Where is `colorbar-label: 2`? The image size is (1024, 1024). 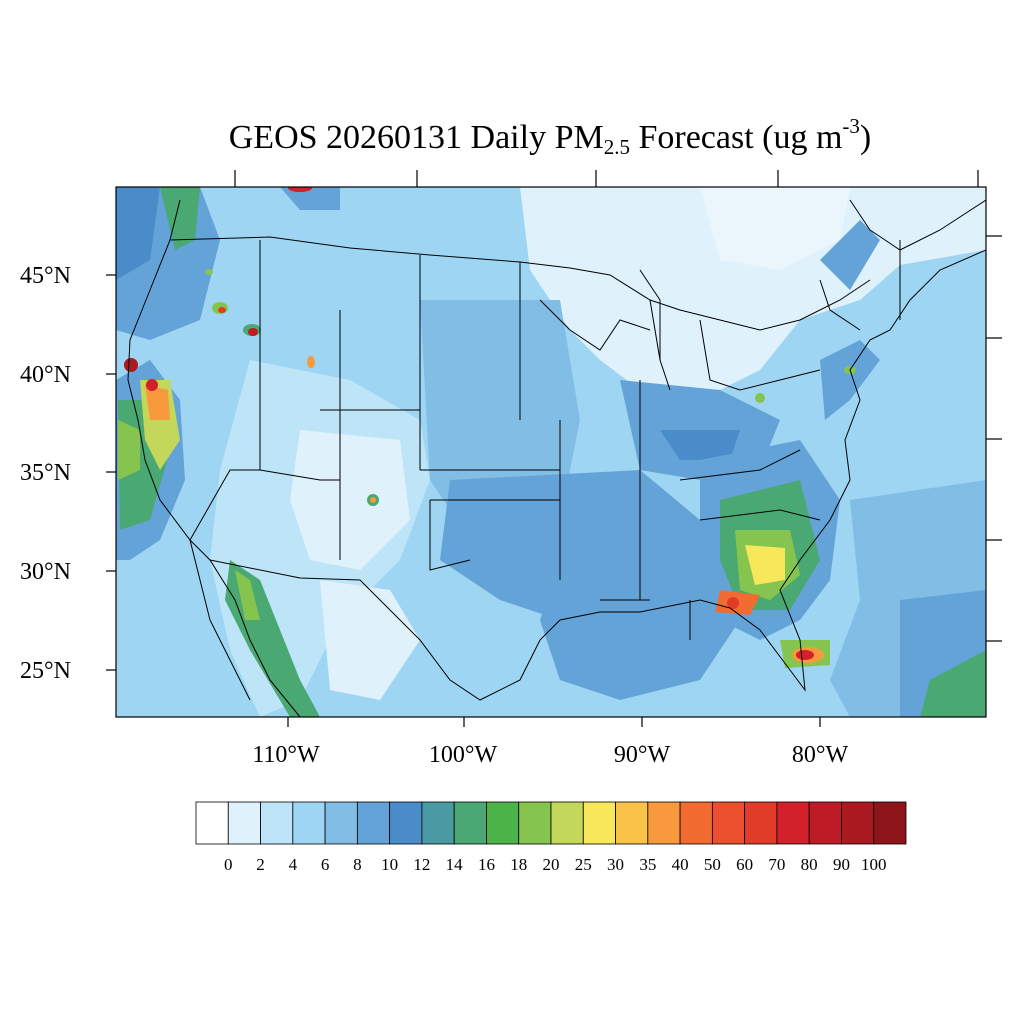
colorbar-label: 2 is located at coordinates (260, 864).